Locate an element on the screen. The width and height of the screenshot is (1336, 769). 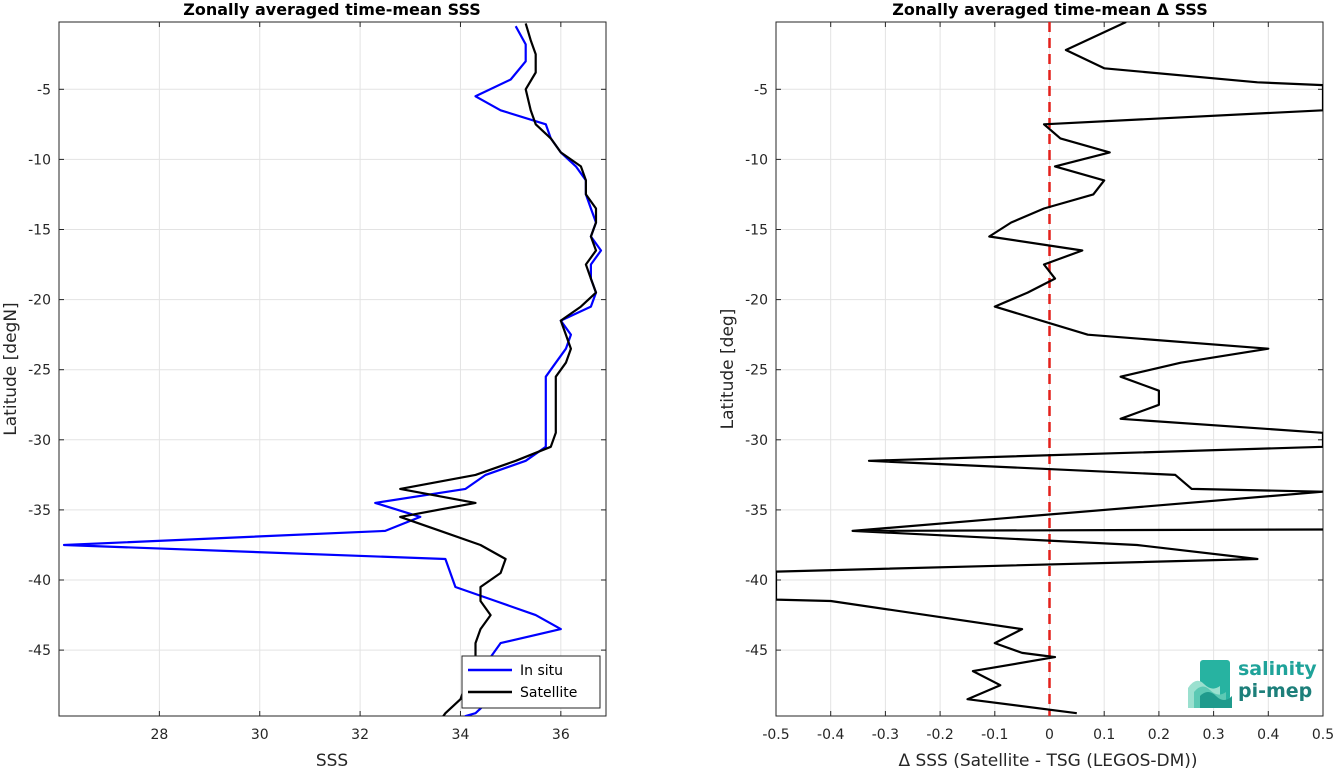
sss-x-tick-label: 32 is located at coordinates (360, 735).